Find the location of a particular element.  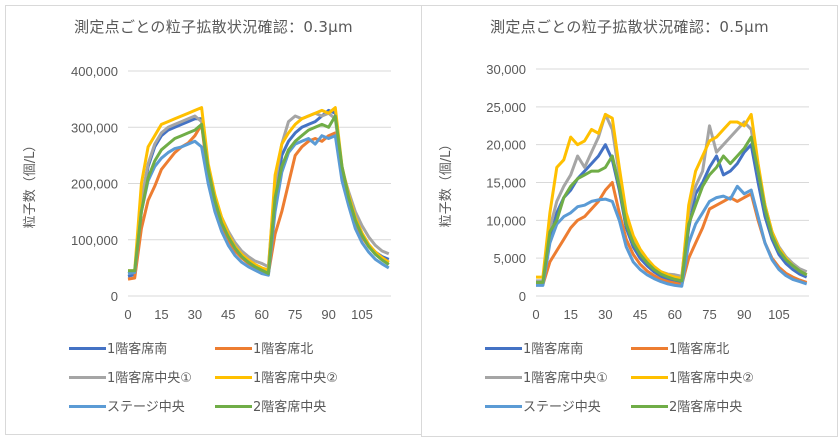

y-tick-label: 30,000 is located at coordinates (506, 69).